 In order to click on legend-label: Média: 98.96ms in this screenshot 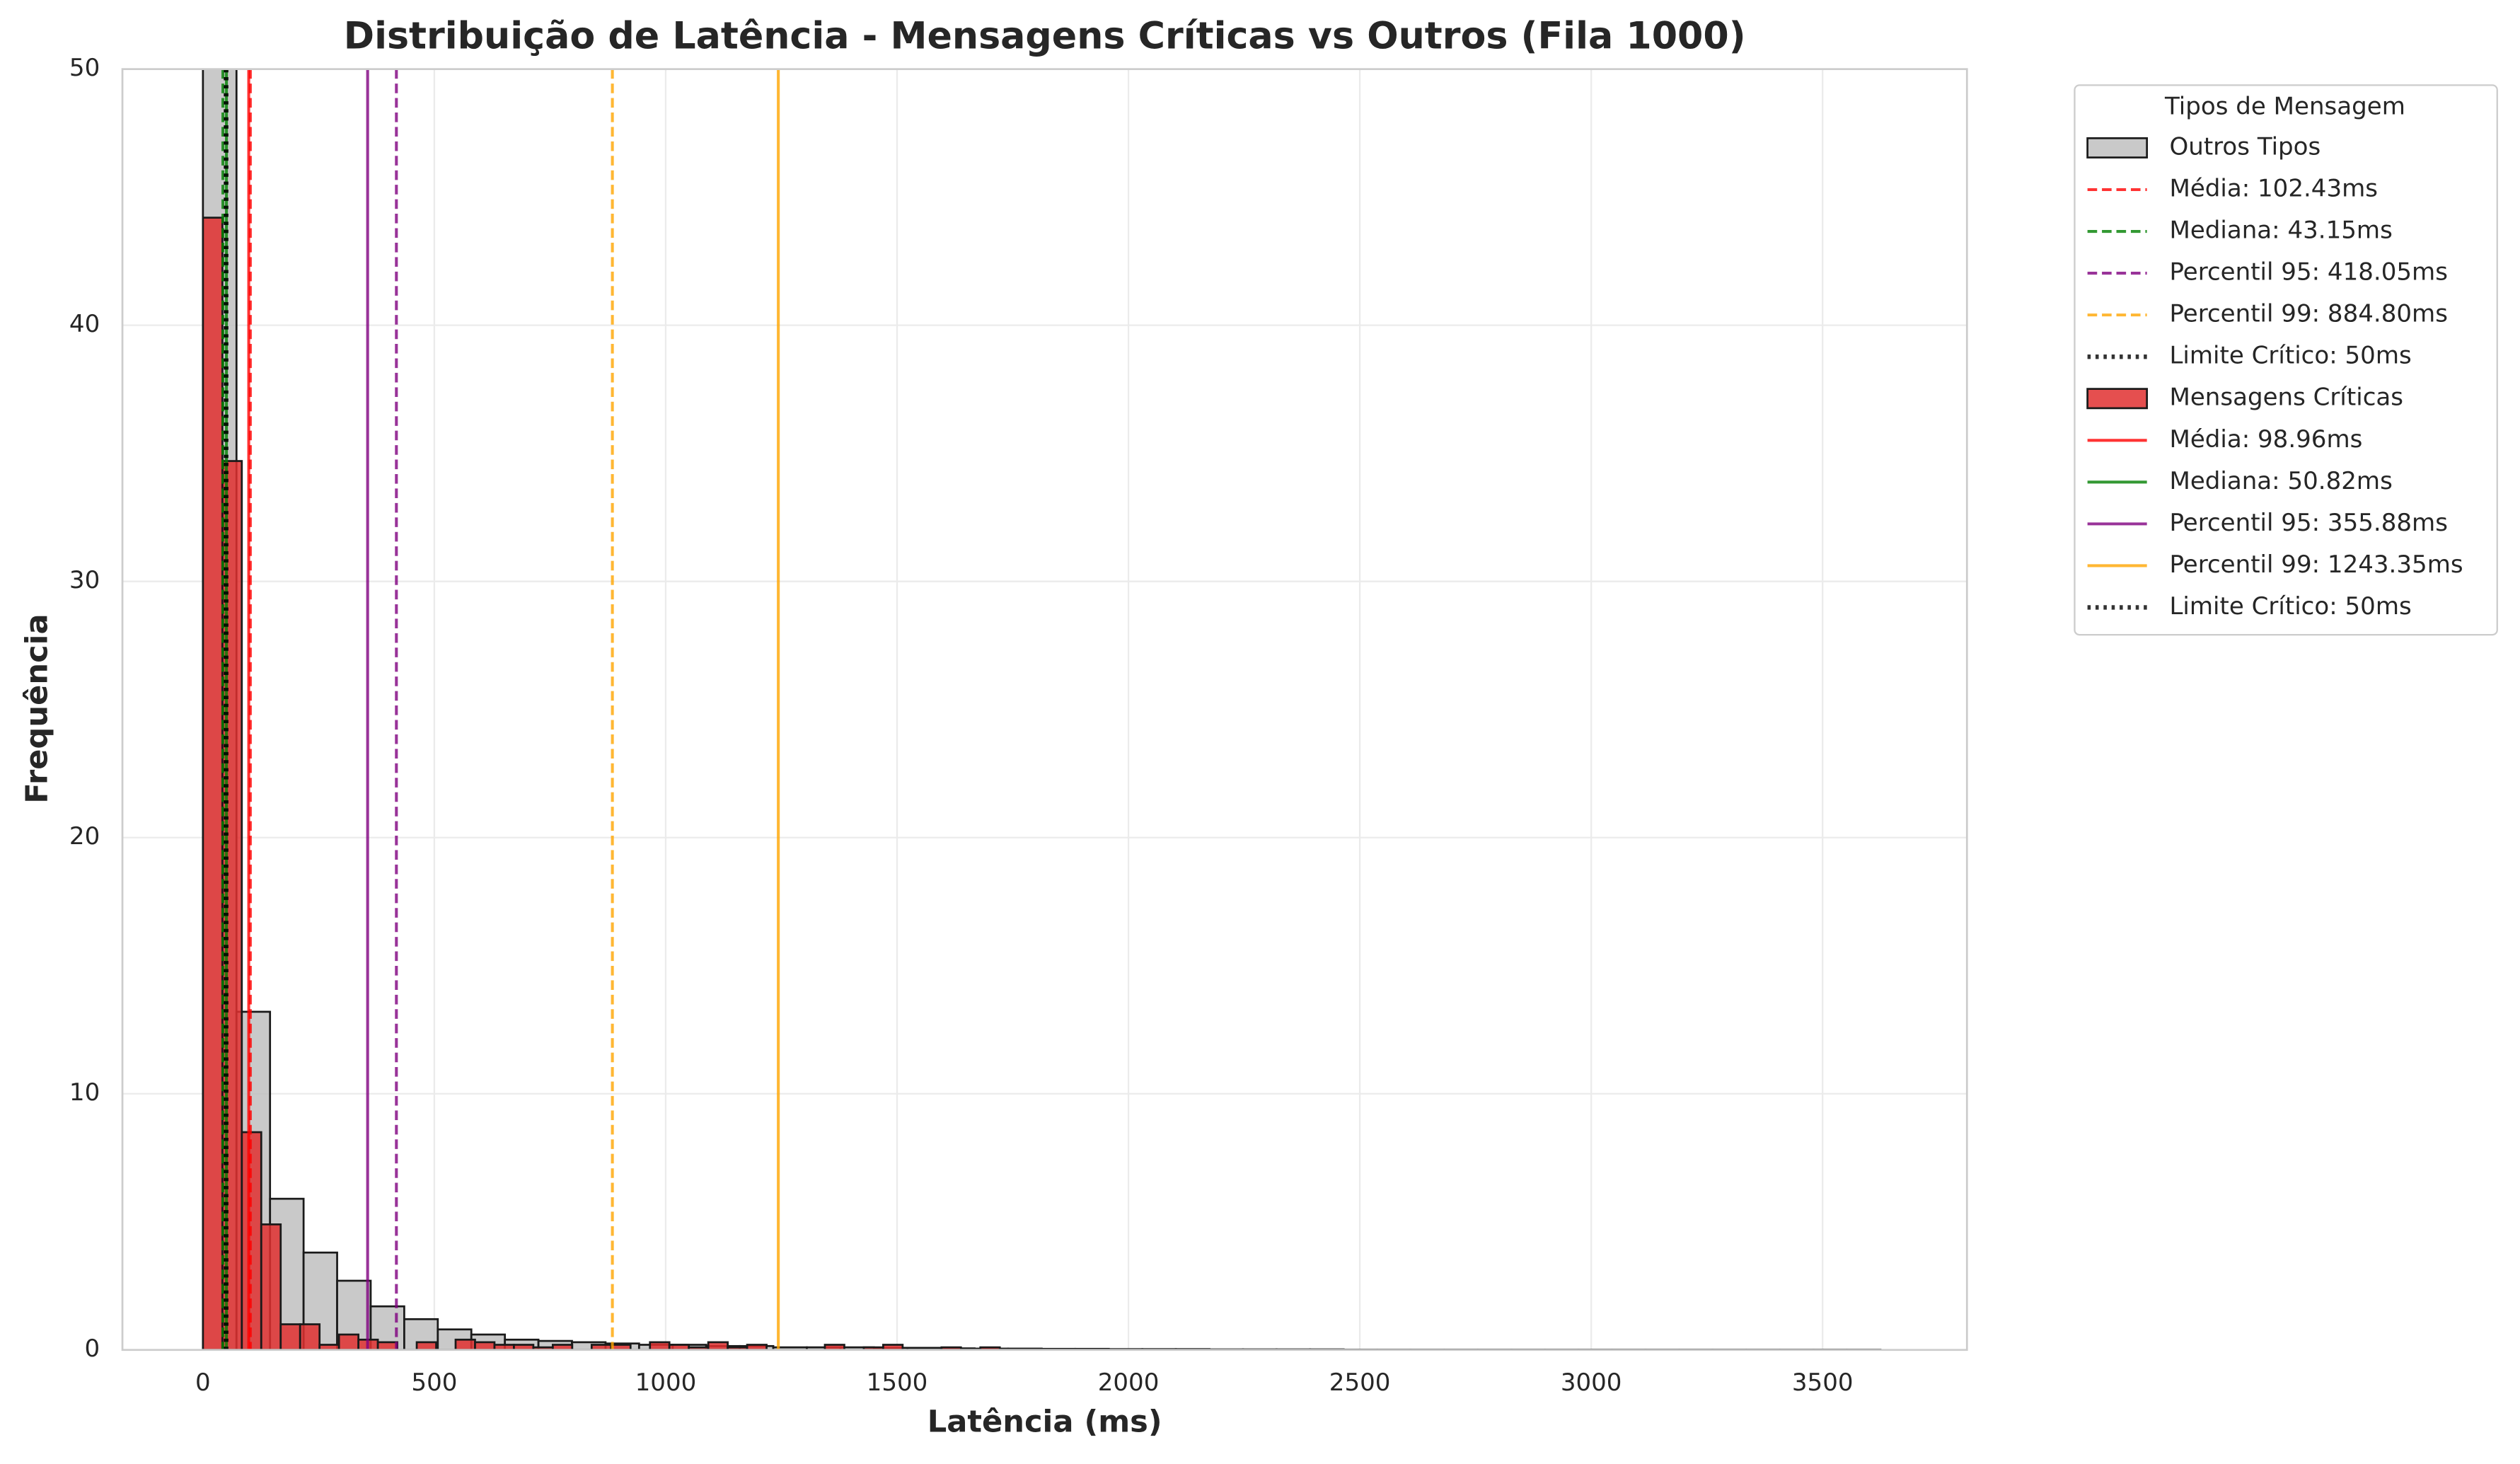, I will do `click(2266, 440)`.